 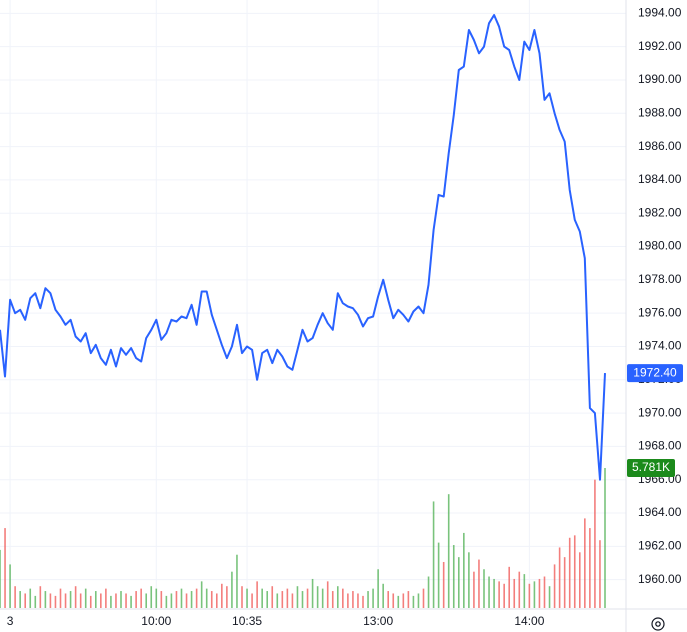 I want to click on y-tick-label: 1992.00, so click(x=660, y=46).